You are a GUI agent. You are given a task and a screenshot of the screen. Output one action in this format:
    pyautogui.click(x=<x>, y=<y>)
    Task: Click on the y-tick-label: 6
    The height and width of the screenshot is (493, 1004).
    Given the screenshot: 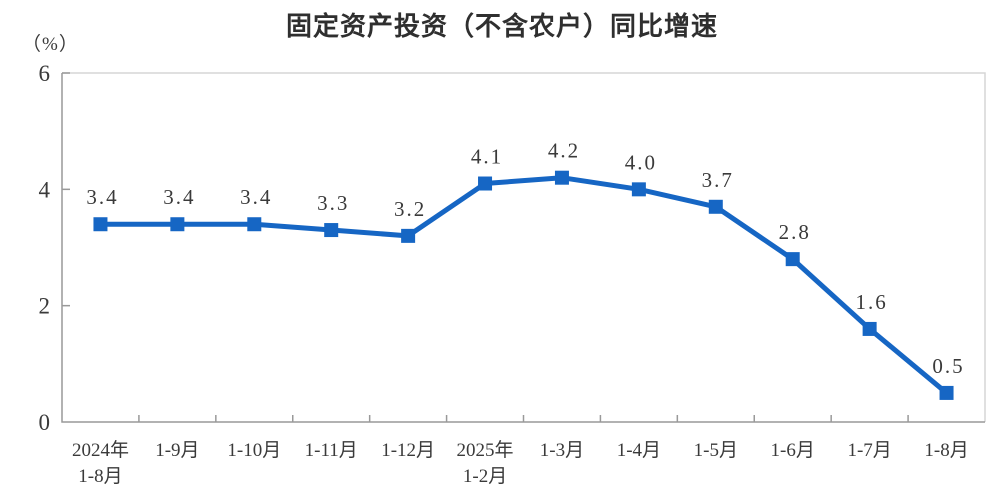 What is the action you would take?
    pyautogui.click(x=45, y=73)
    